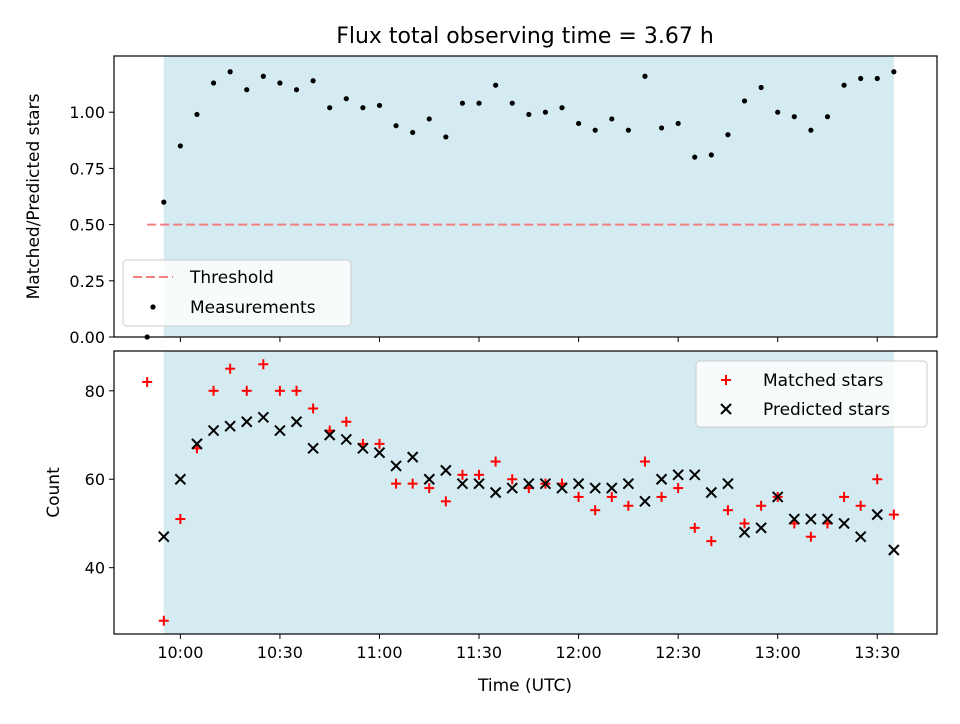  Describe the element at coordinates (253, 308) in the screenshot. I see `legend-measurement-label: Measurements` at that location.